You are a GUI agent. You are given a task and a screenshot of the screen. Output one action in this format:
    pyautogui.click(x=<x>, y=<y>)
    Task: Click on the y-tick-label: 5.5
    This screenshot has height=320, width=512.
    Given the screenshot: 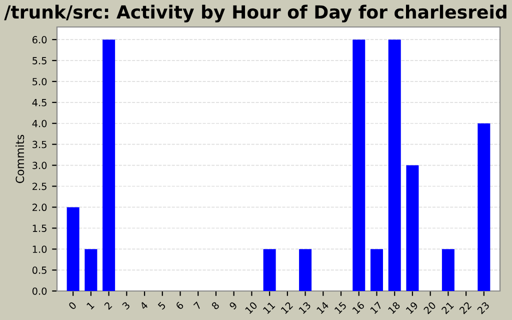 What is the action you would take?
    pyautogui.click(x=39, y=60)
    